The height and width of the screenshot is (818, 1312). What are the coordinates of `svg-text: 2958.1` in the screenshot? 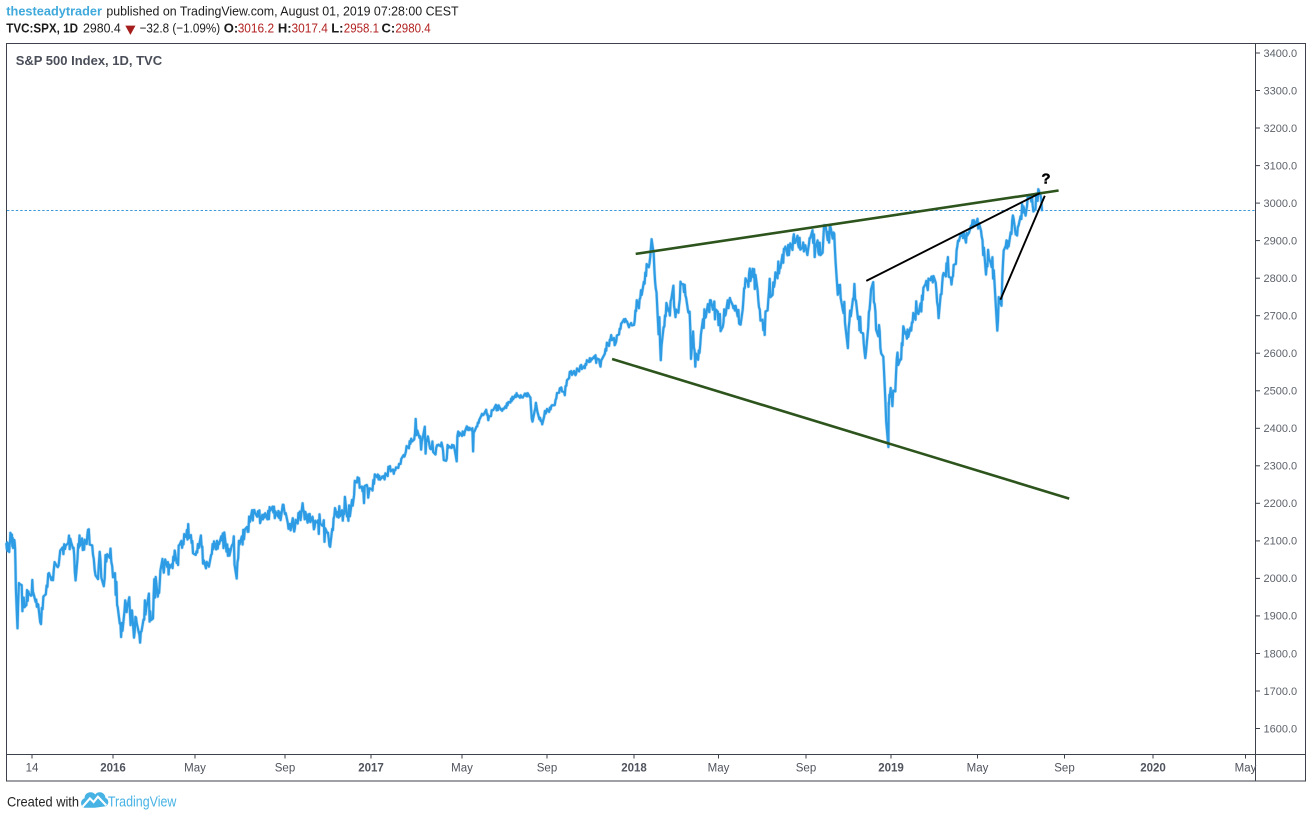 It's located at (361, 28).